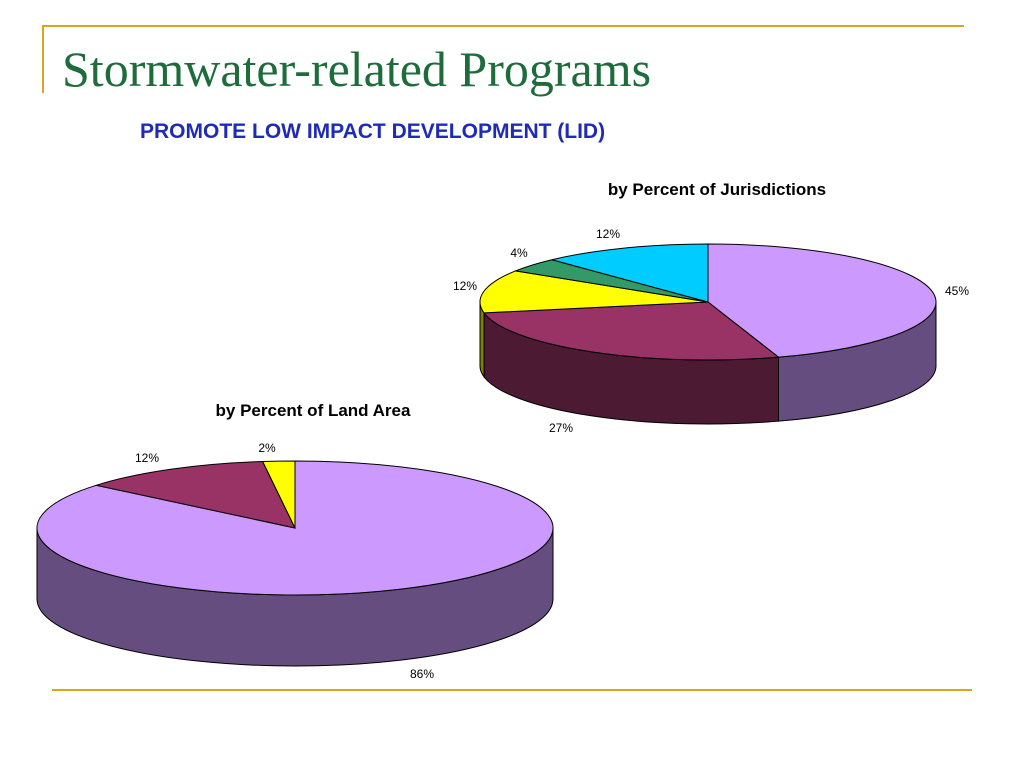  Describe the element at coordinates (503, 26) in the screenshot. I see `frame-top-rule` at that location.